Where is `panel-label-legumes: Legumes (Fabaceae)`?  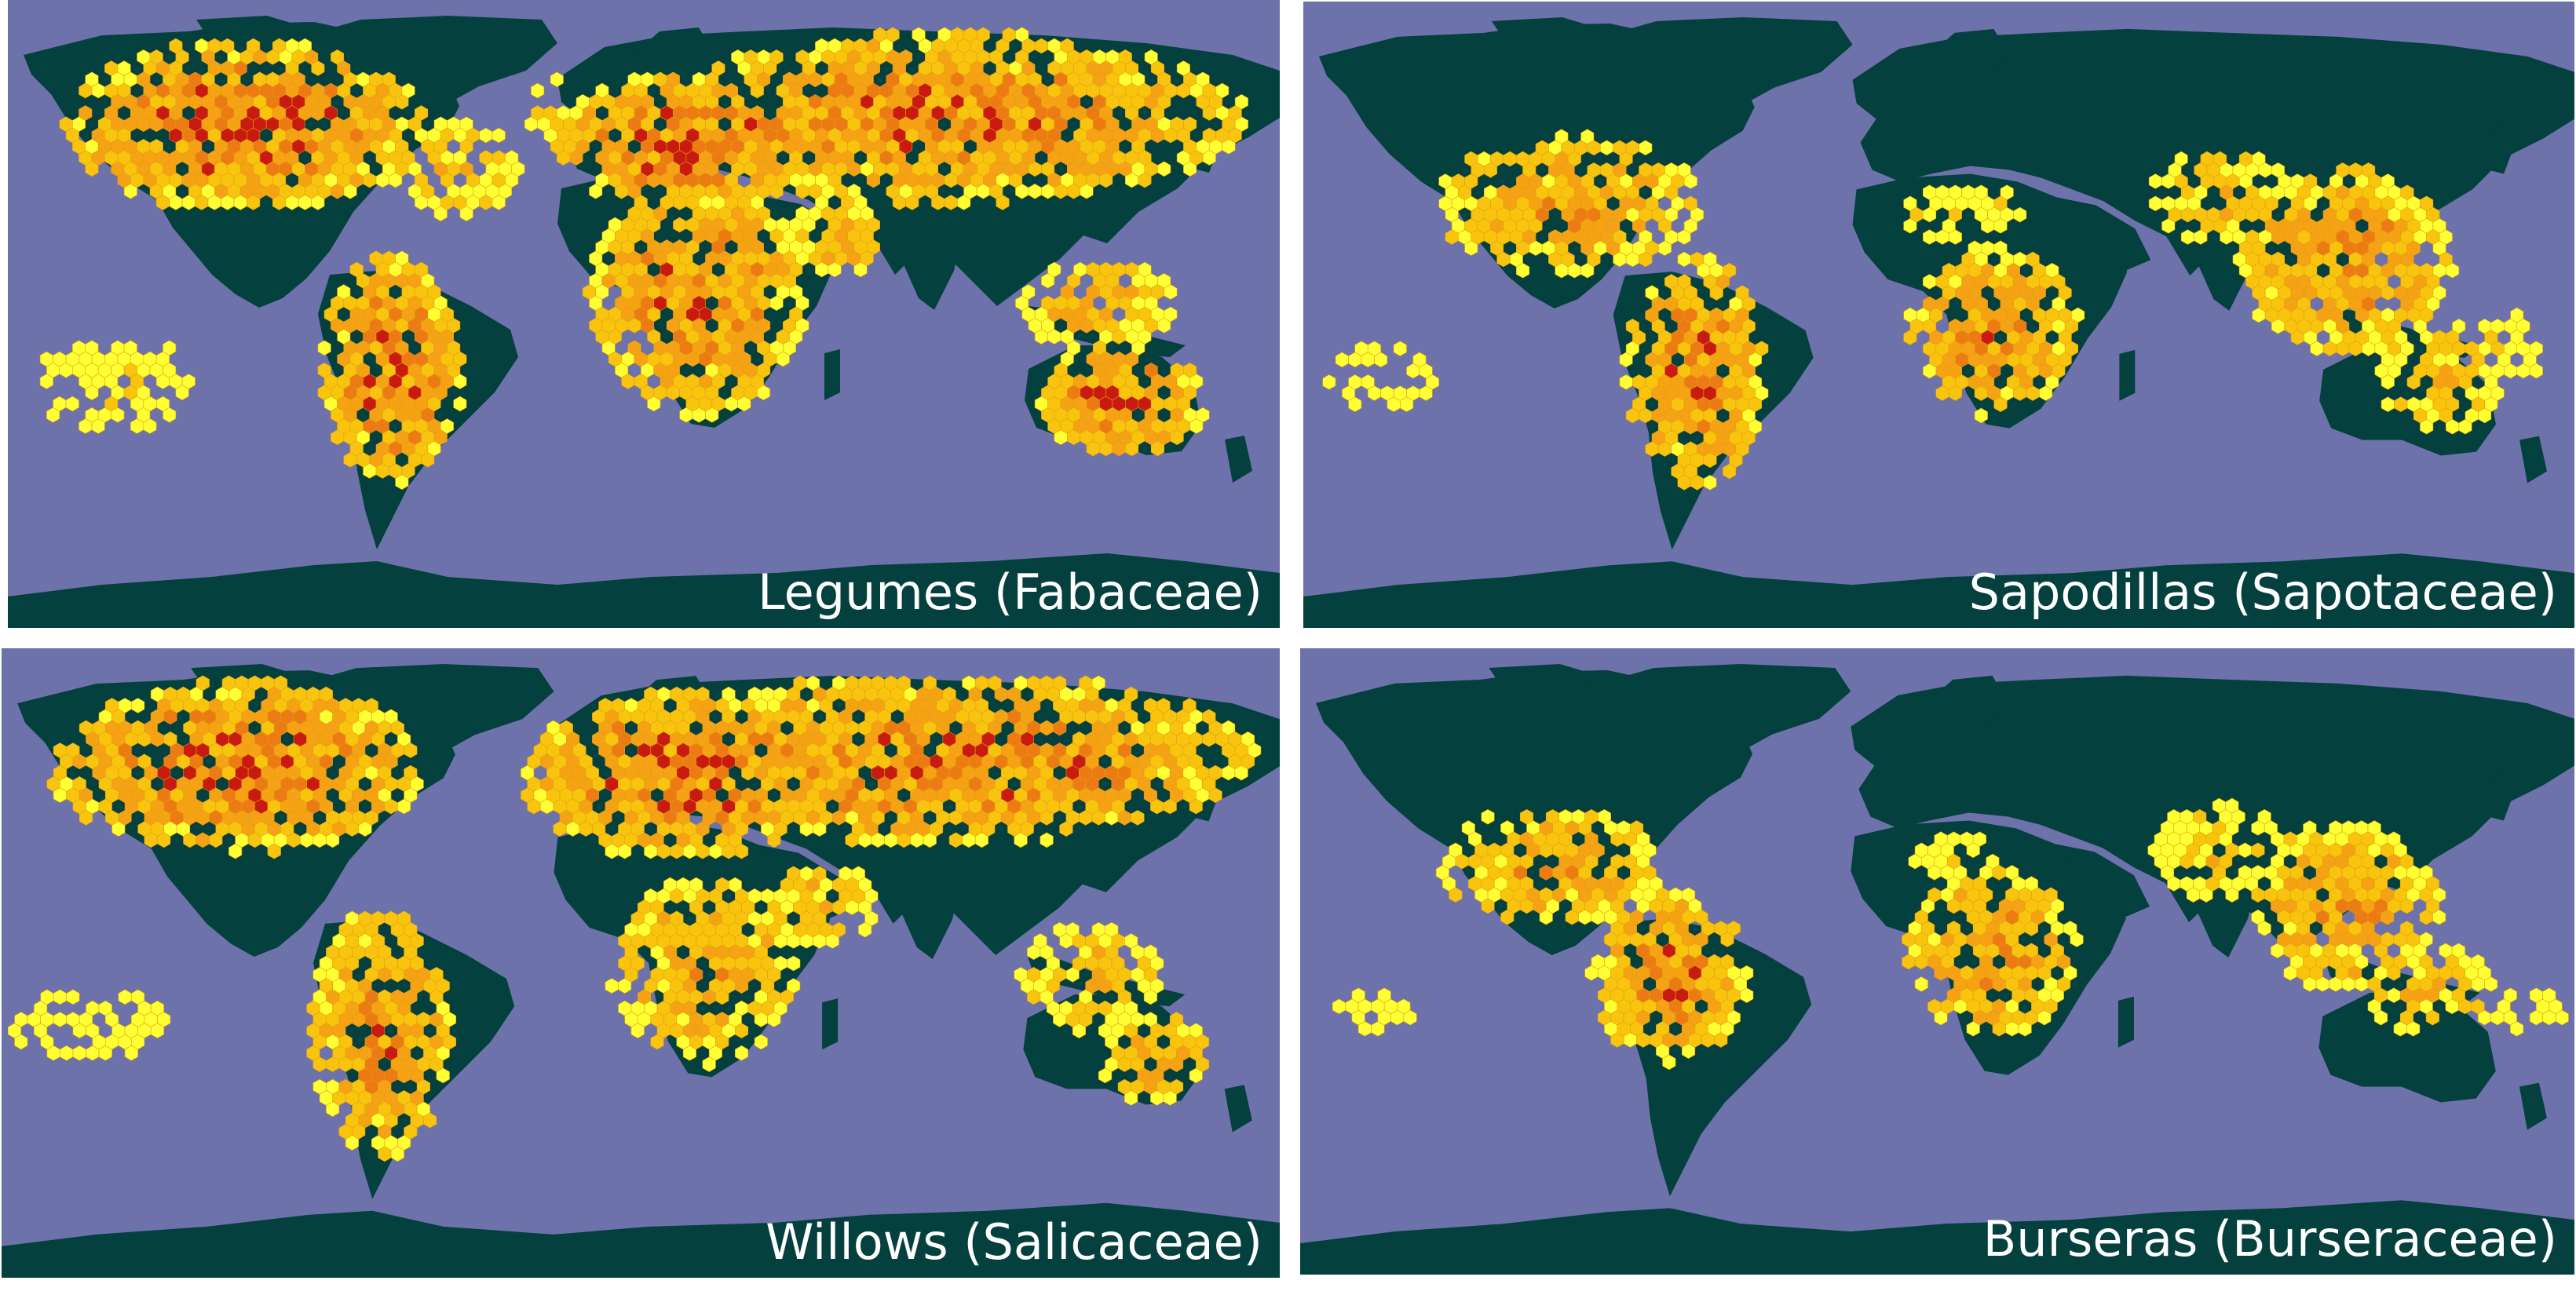
panel-label-legumes: Legumes (Fabaceae) is located at coordinates (1010, 592).